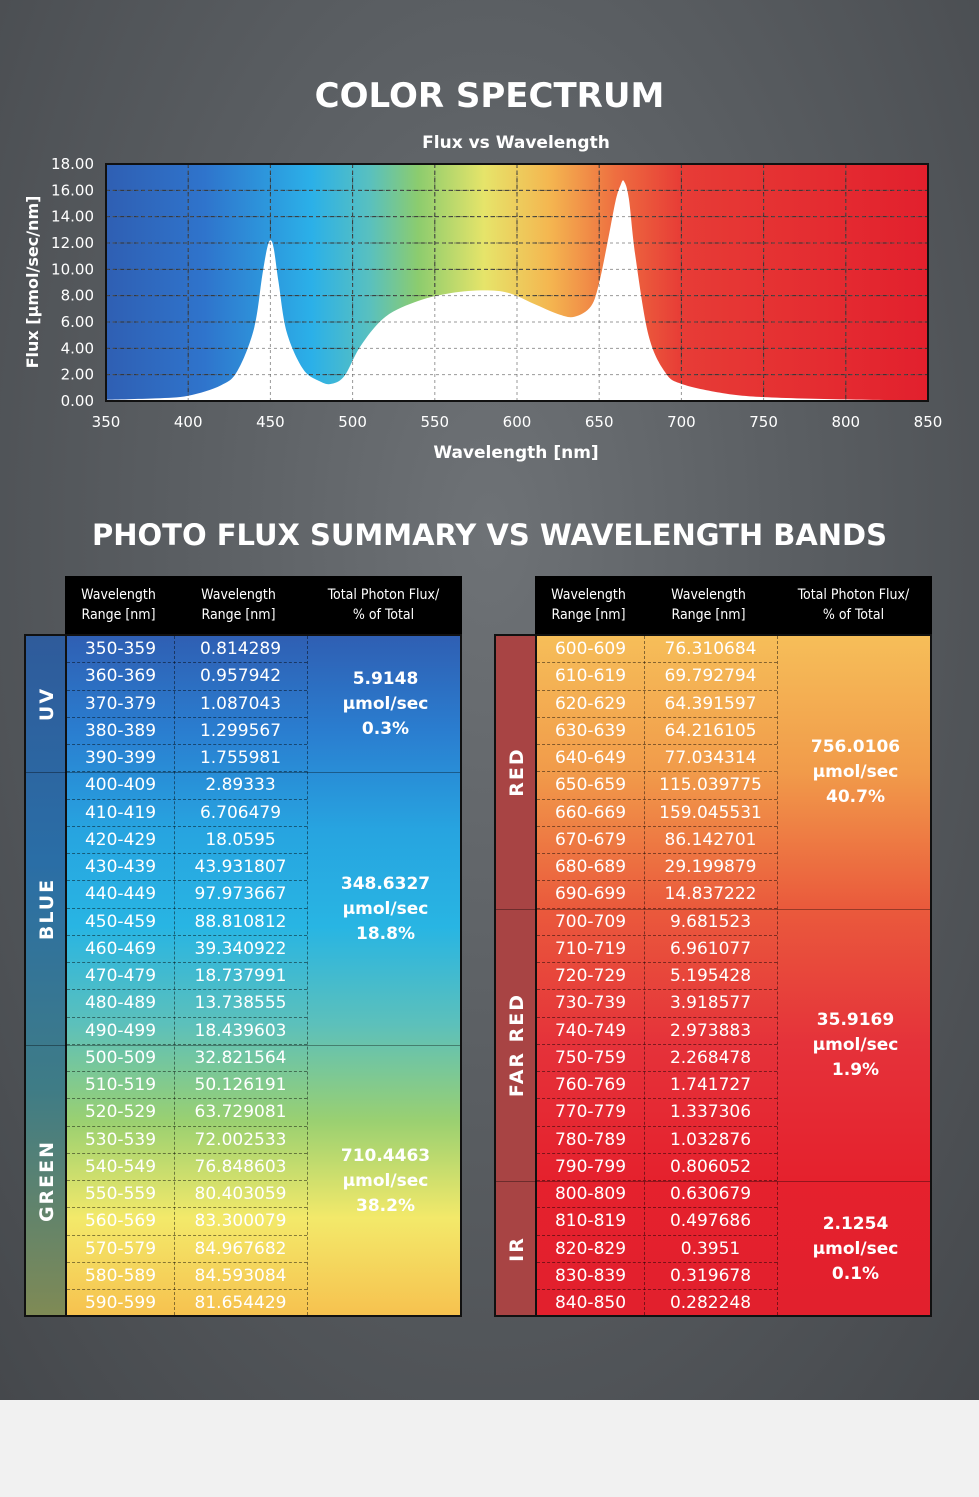 This screenshot has height=1497, width=979. What do you see at coordinates (46, 1181) in the screenshot?
I see `band-label: GREEN` at bounding box center [46, 1181].